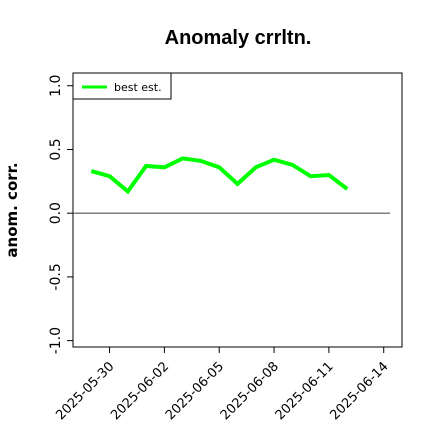 This screenshot has height=440, width=440. I want to click on y-tick-label: -1.0, so click(56, 340).